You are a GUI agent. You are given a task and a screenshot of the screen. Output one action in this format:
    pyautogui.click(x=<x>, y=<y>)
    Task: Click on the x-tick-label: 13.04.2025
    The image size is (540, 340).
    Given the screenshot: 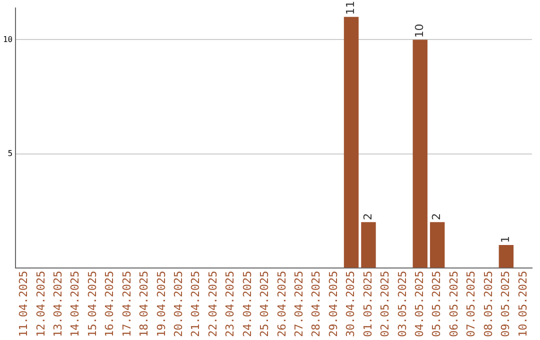 What is the action you would take?
    pyautogui.click(x=58, y=304)
    